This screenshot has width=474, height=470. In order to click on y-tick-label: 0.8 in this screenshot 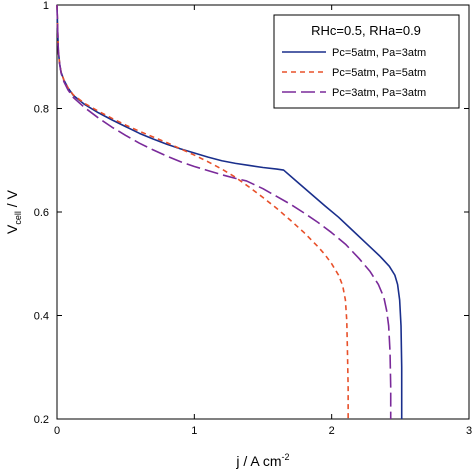, I will do `click(41, 110)`.